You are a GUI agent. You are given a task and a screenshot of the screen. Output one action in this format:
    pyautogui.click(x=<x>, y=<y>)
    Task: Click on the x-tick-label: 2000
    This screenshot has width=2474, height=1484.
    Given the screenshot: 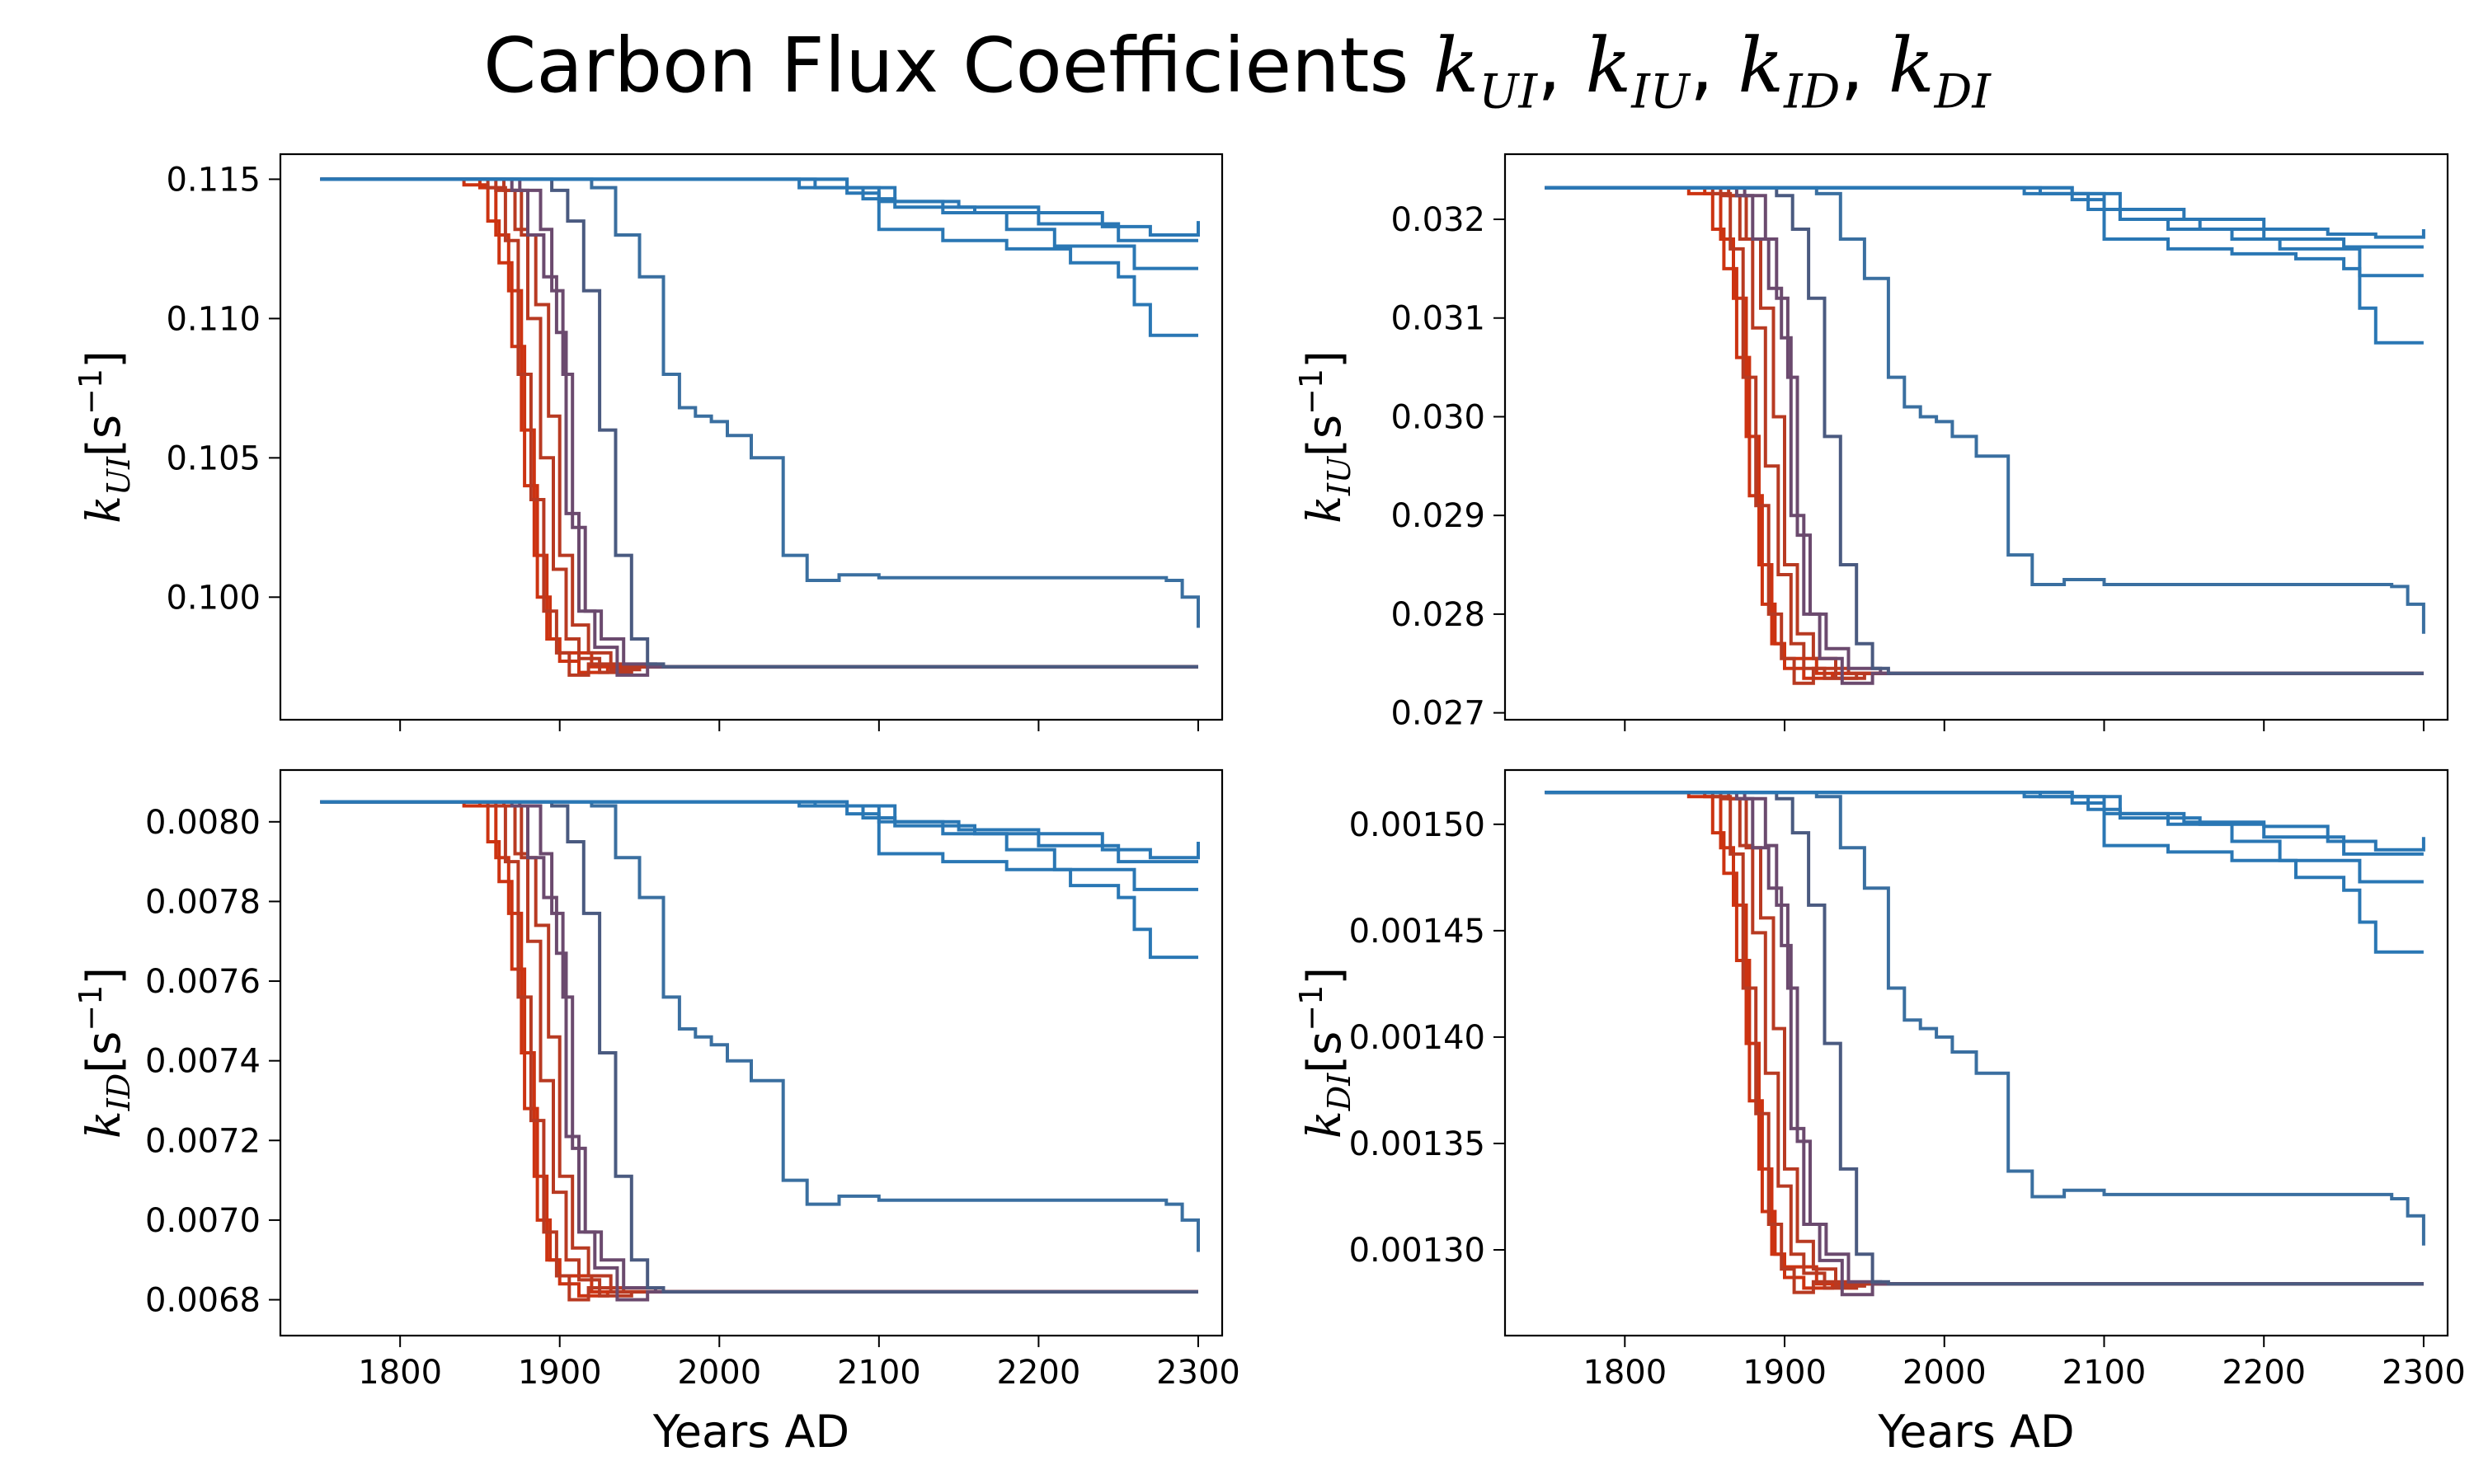 What is the action you would take?
    pyautogui.click(x=719, y=1373)
    